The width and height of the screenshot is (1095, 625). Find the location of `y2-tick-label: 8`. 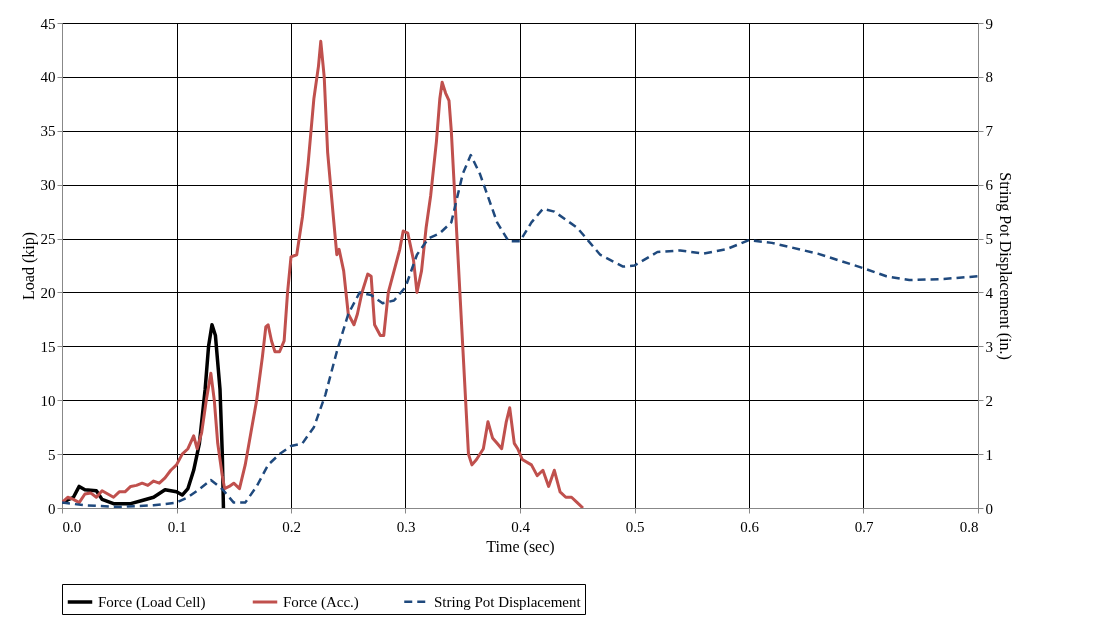

y2-tick-label: 8 is located at coordinates (989, 77).